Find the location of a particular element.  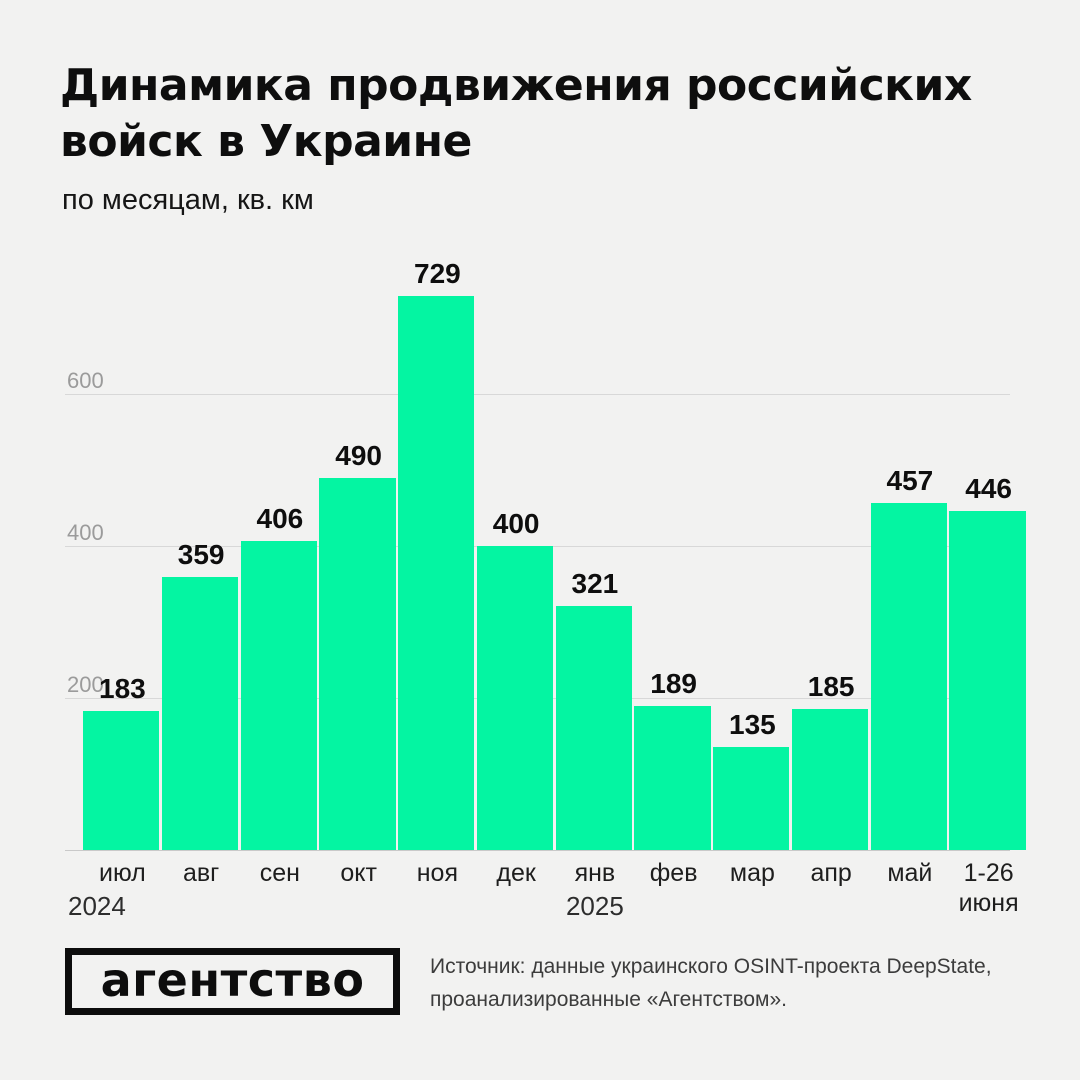

title-line-1: Динамика продвижения российских is located at coordinates (516, 85).